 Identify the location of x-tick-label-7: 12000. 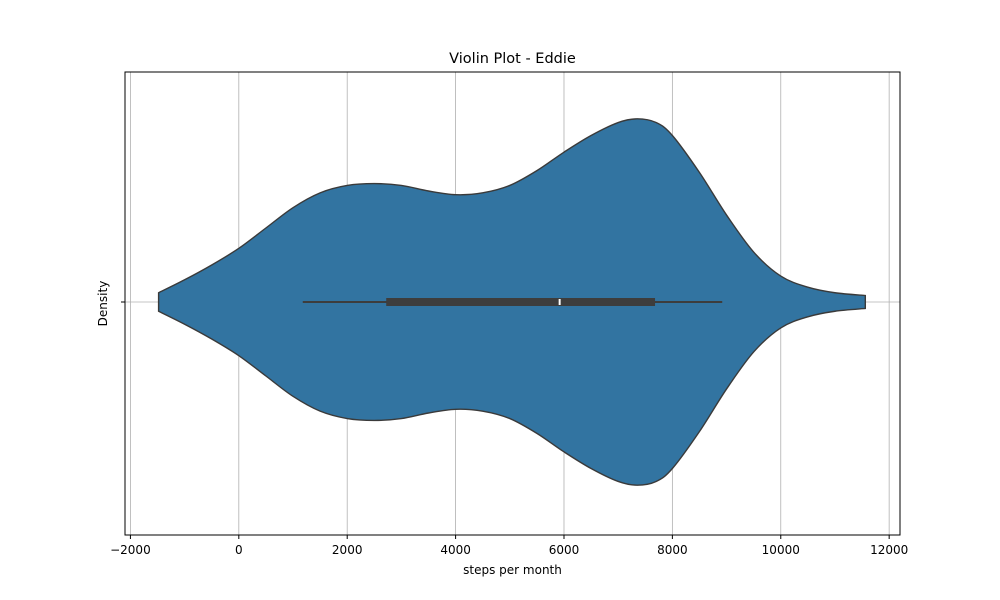
(889, 550).